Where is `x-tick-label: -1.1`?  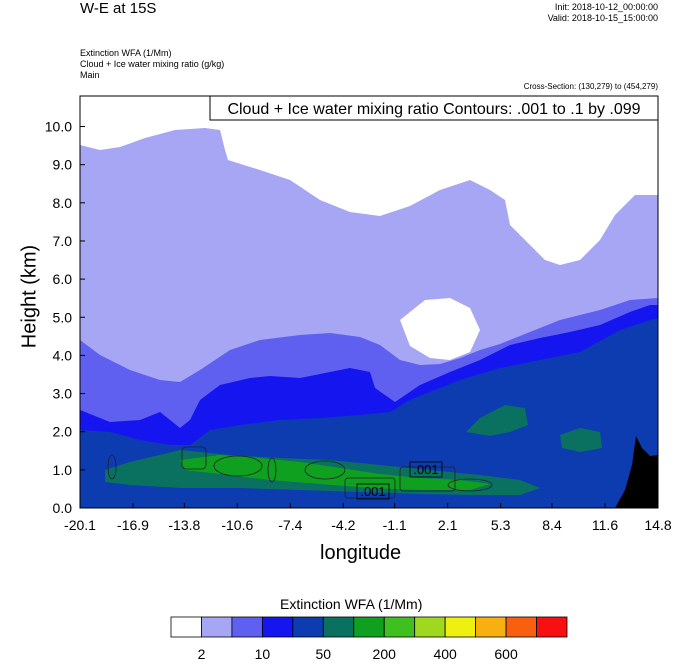
x-tick-label: -1.1 is located at coordinates (395, 525).